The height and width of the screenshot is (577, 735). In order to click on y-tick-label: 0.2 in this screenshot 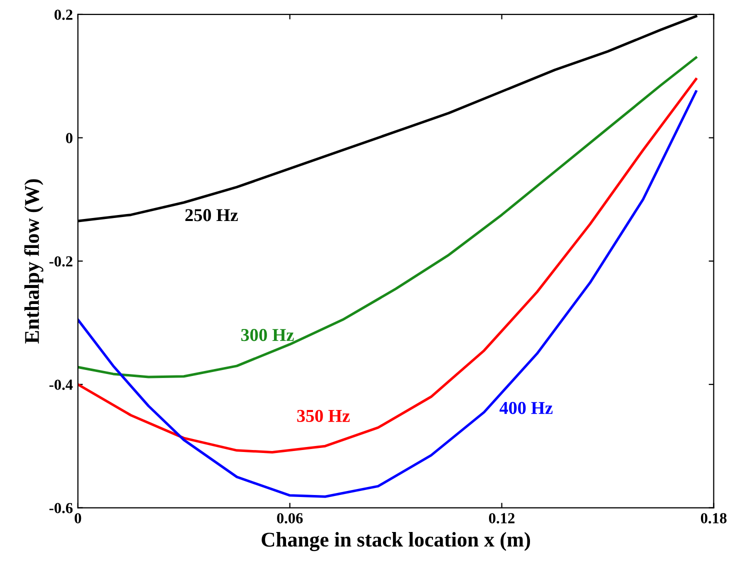, I will do `click(63, 15)`.